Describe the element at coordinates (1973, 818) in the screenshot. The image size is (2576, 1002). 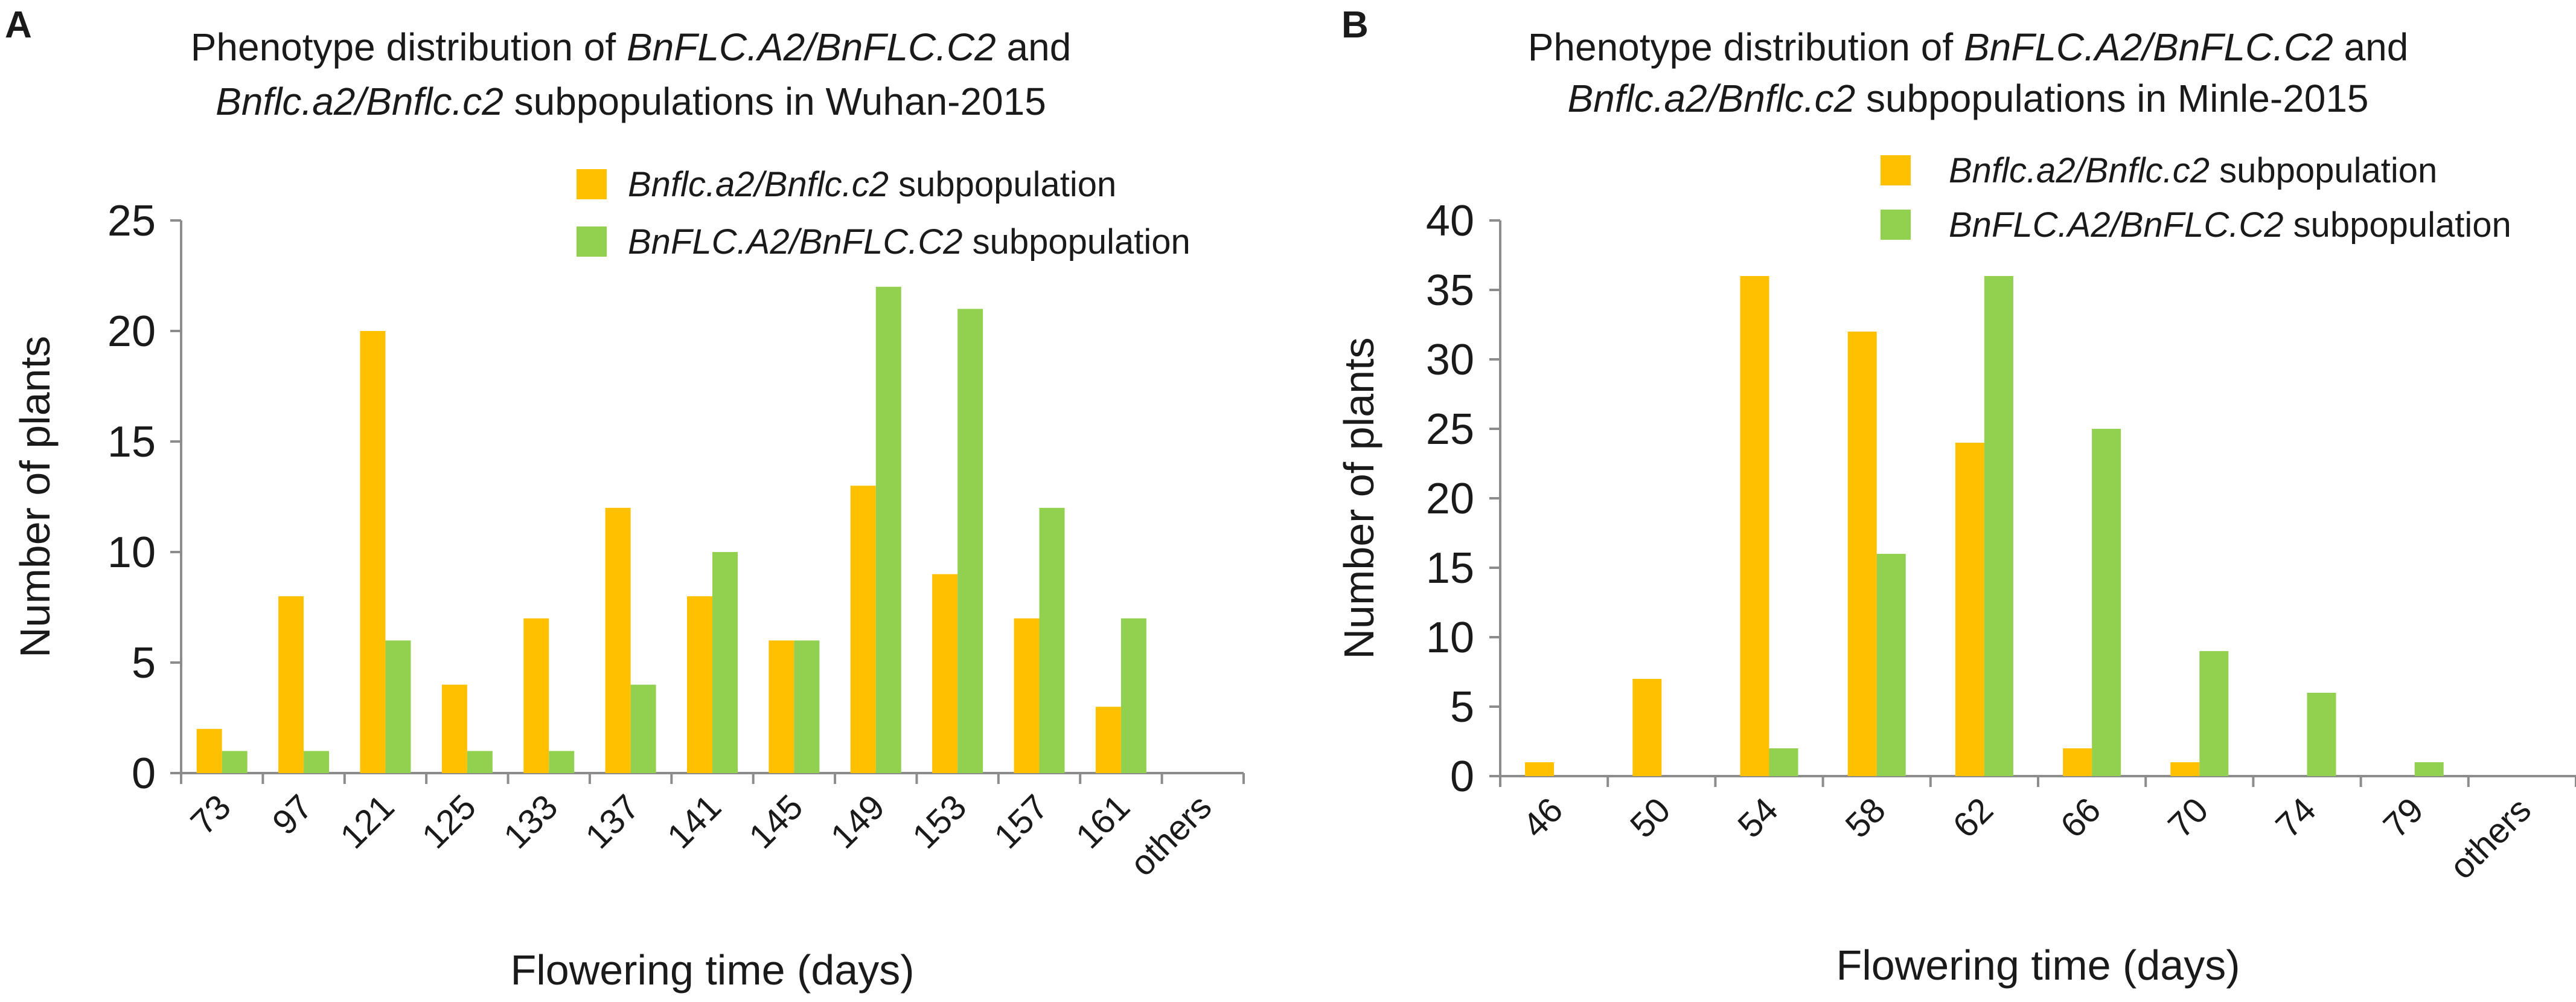
I see `x-tick-label: 62` at that location.